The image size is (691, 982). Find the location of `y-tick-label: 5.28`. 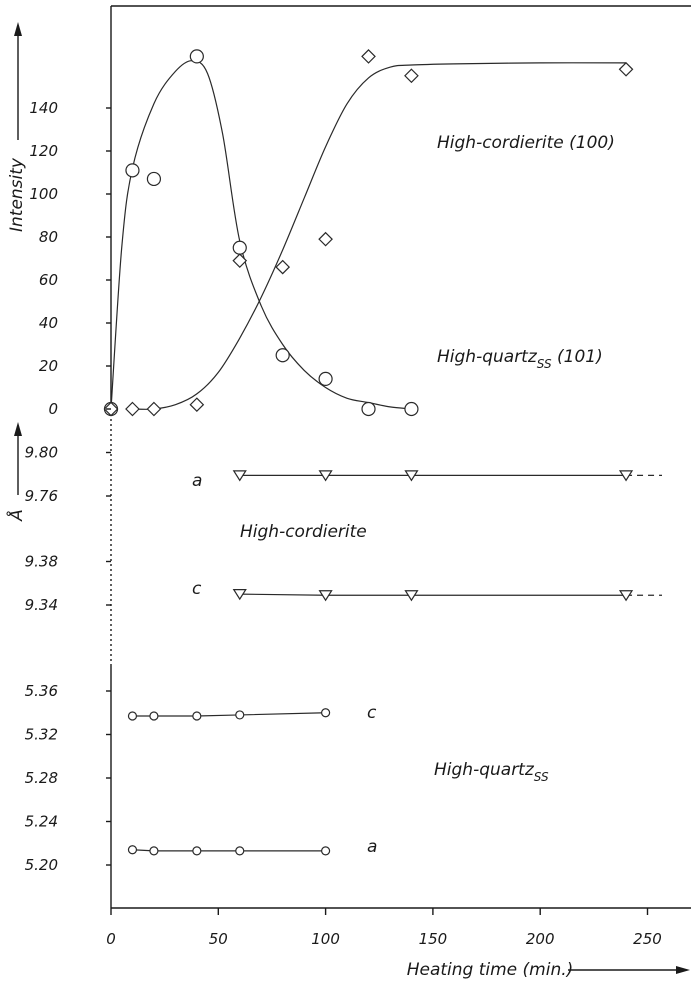

y-tick-label: 5.28 is located at coordinates (41, 778).